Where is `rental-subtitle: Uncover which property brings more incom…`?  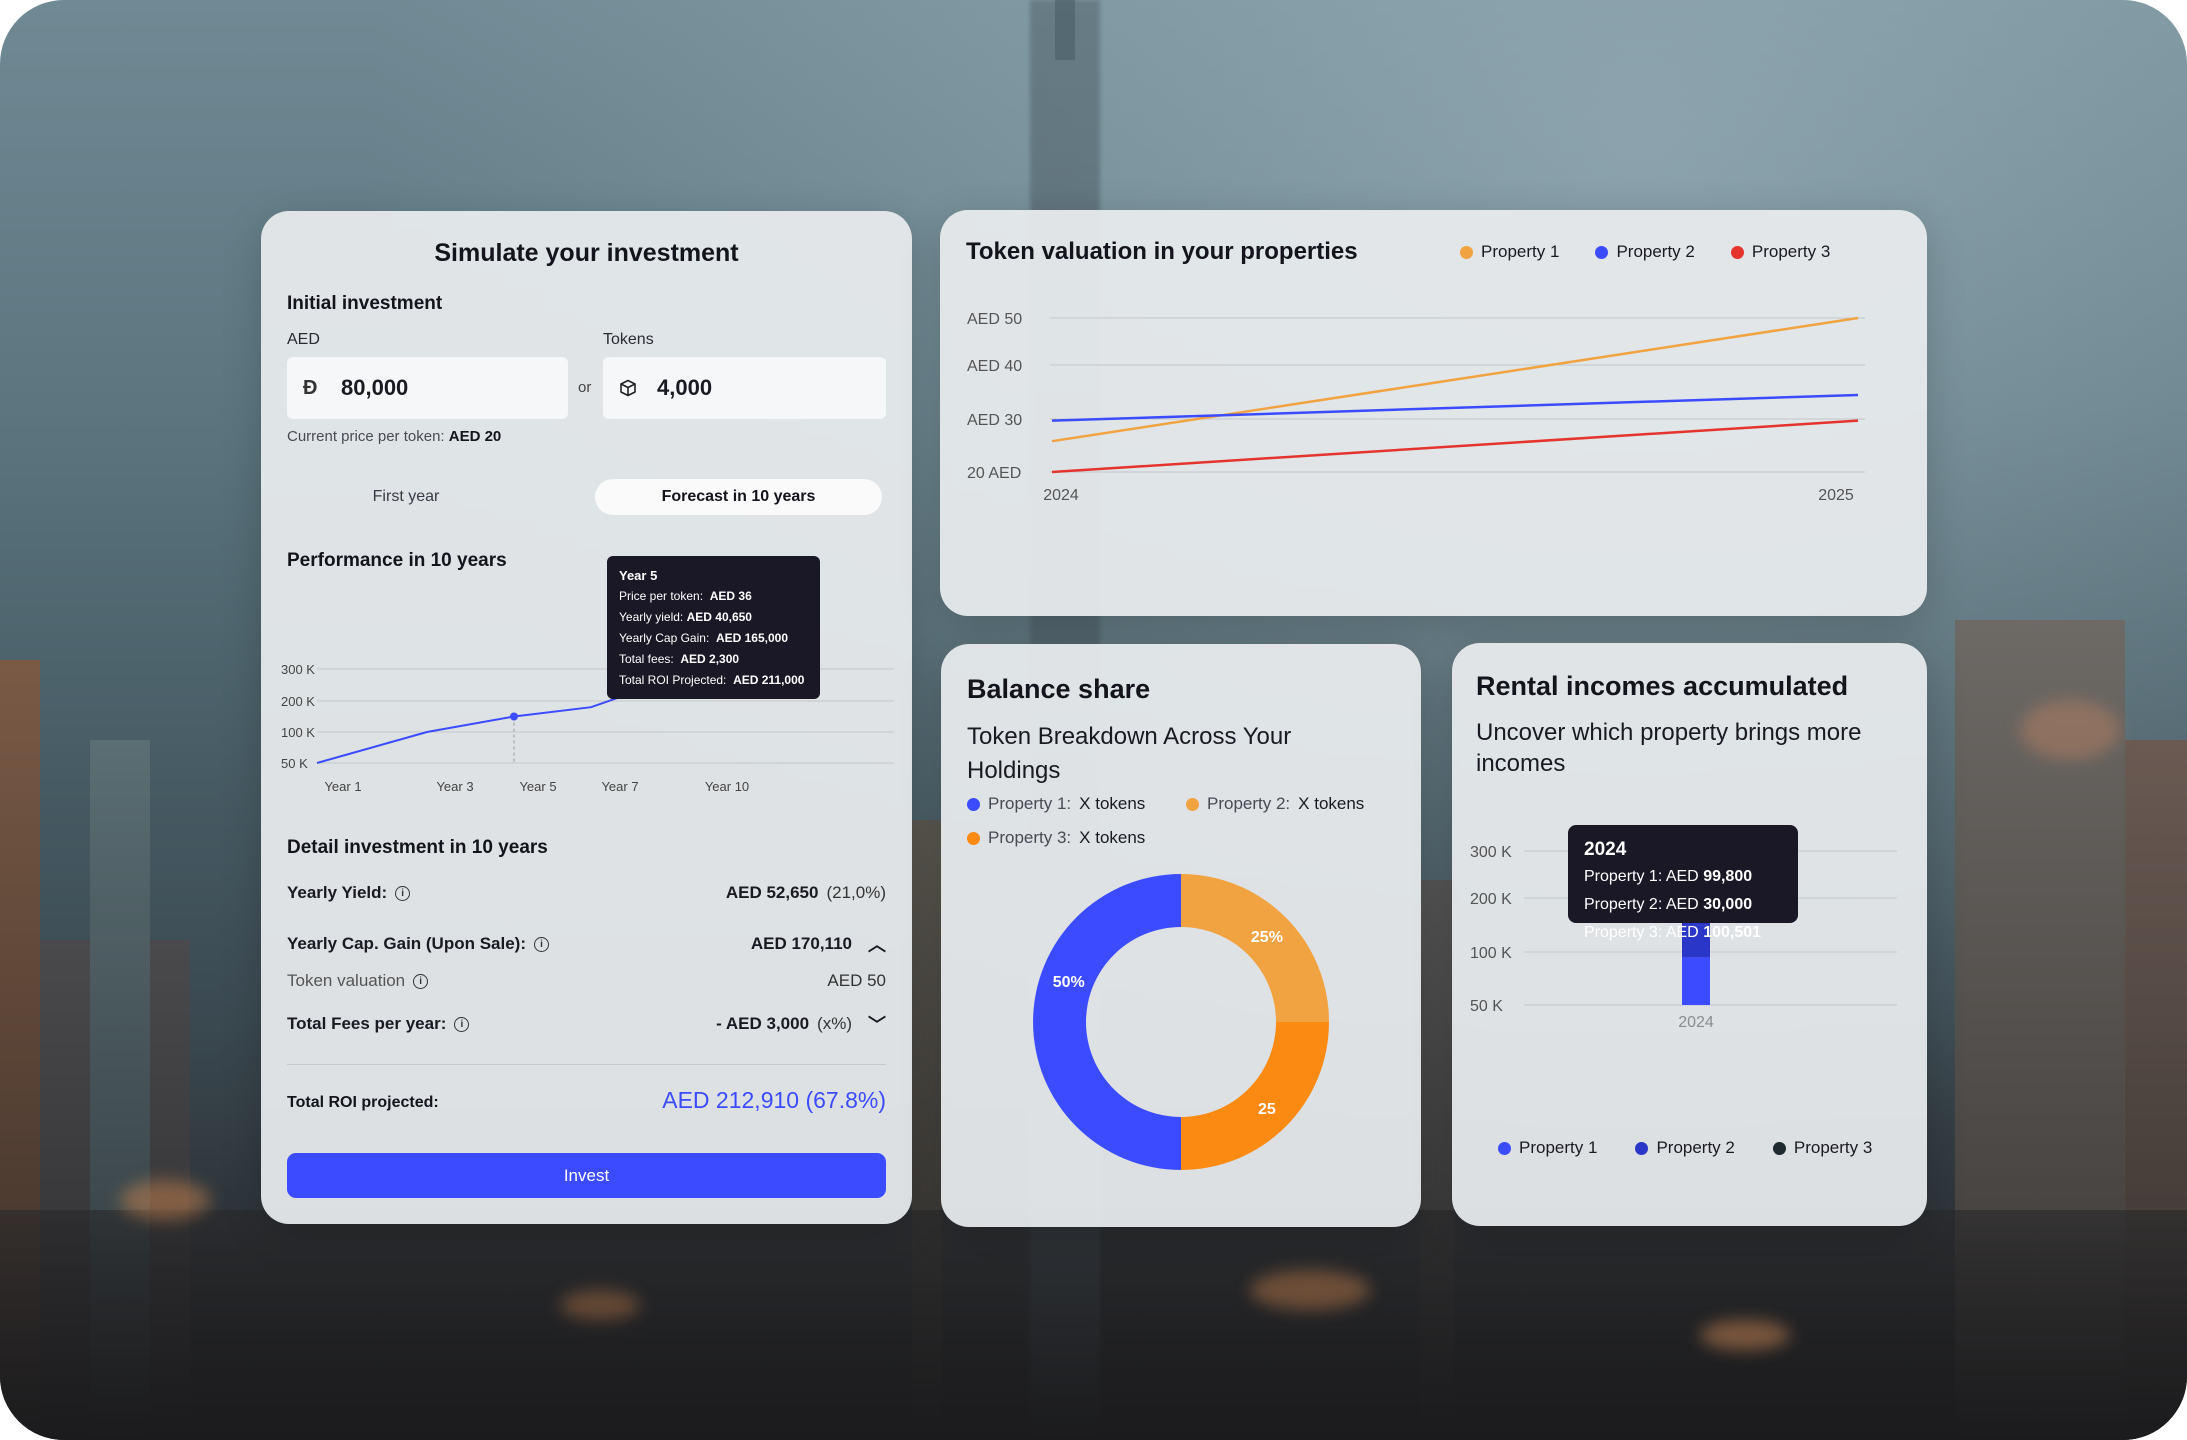 rental-subtitle: Uncover which property brings more incom… is located at coordinates (1669, 748).